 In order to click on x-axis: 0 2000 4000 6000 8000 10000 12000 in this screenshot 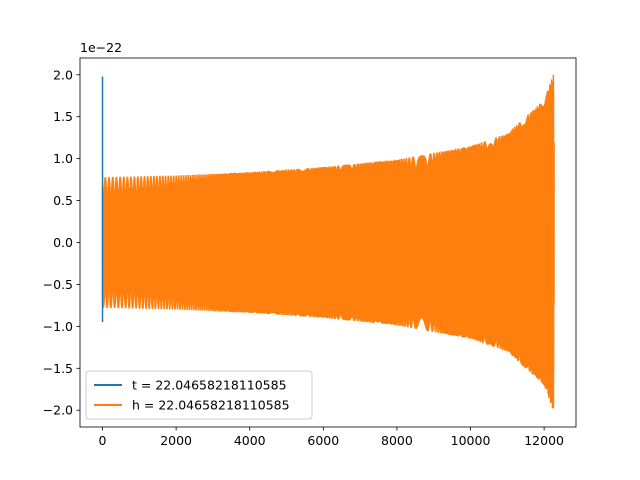, I will do `click(331, 437)`.